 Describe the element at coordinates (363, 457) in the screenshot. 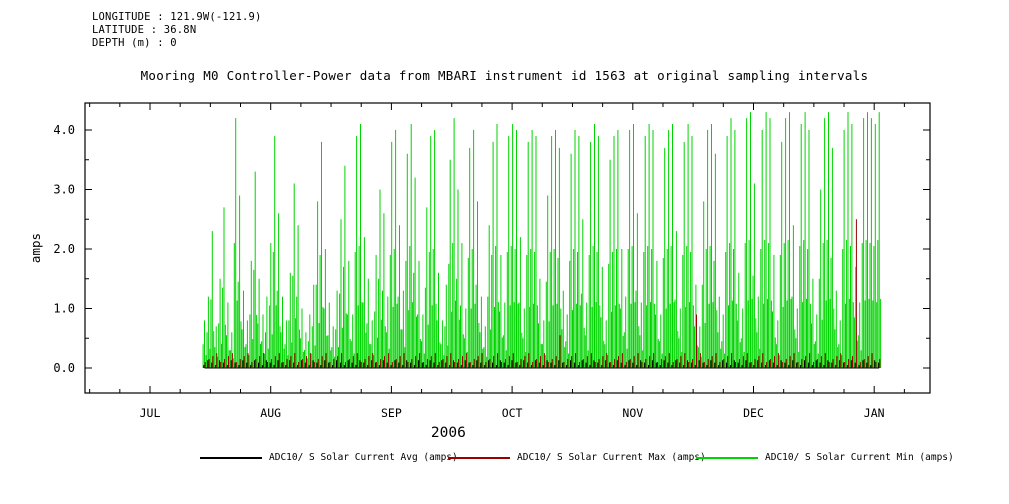

I see `legend-label-avg: ADC10/ S Solar Current Avg (amps)` at that location.